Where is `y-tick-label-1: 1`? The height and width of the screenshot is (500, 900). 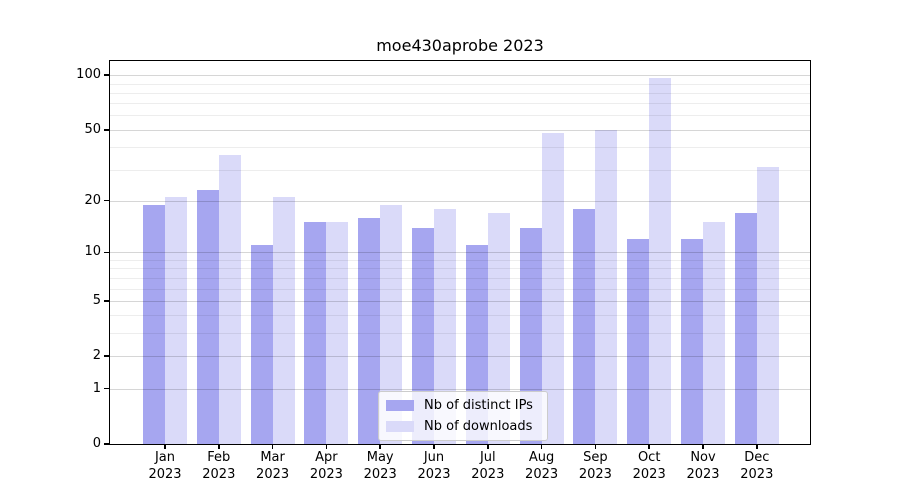 y-tick-label-1: 1 is located at coordinates (96, 388).